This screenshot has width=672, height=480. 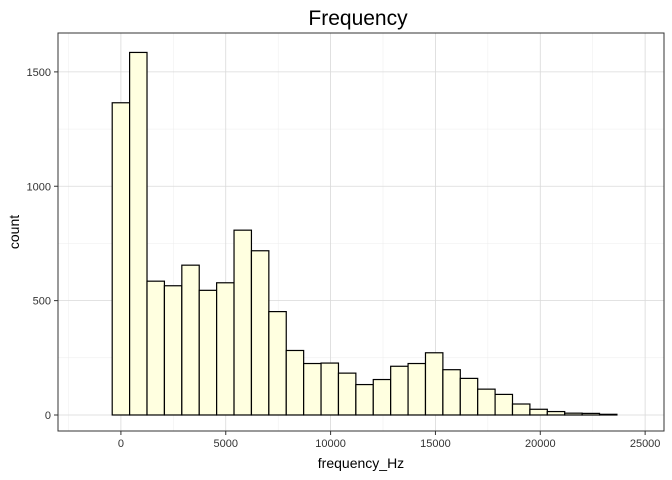 What do you see at coordinates (645, 444) in the screenshot?
I see `x-tick-label: 25000` at bounding box center [645, 444].